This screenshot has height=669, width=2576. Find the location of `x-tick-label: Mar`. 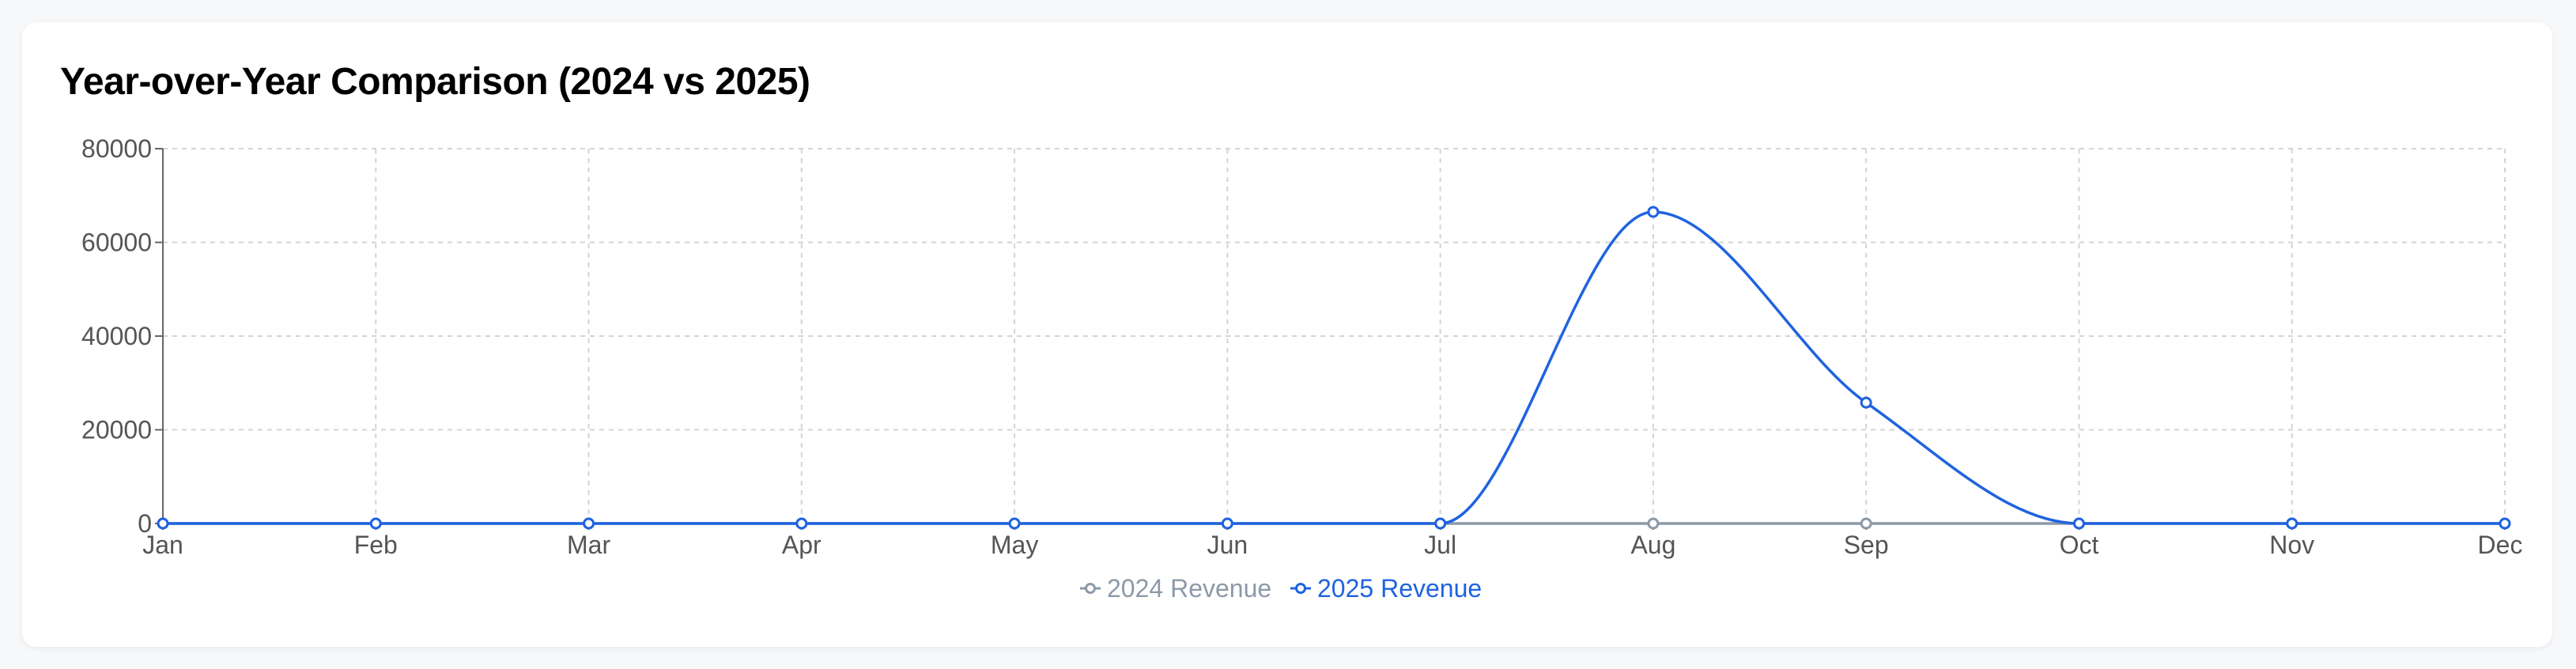

x-tick-label: Mar is located at coordinates (588, 545).